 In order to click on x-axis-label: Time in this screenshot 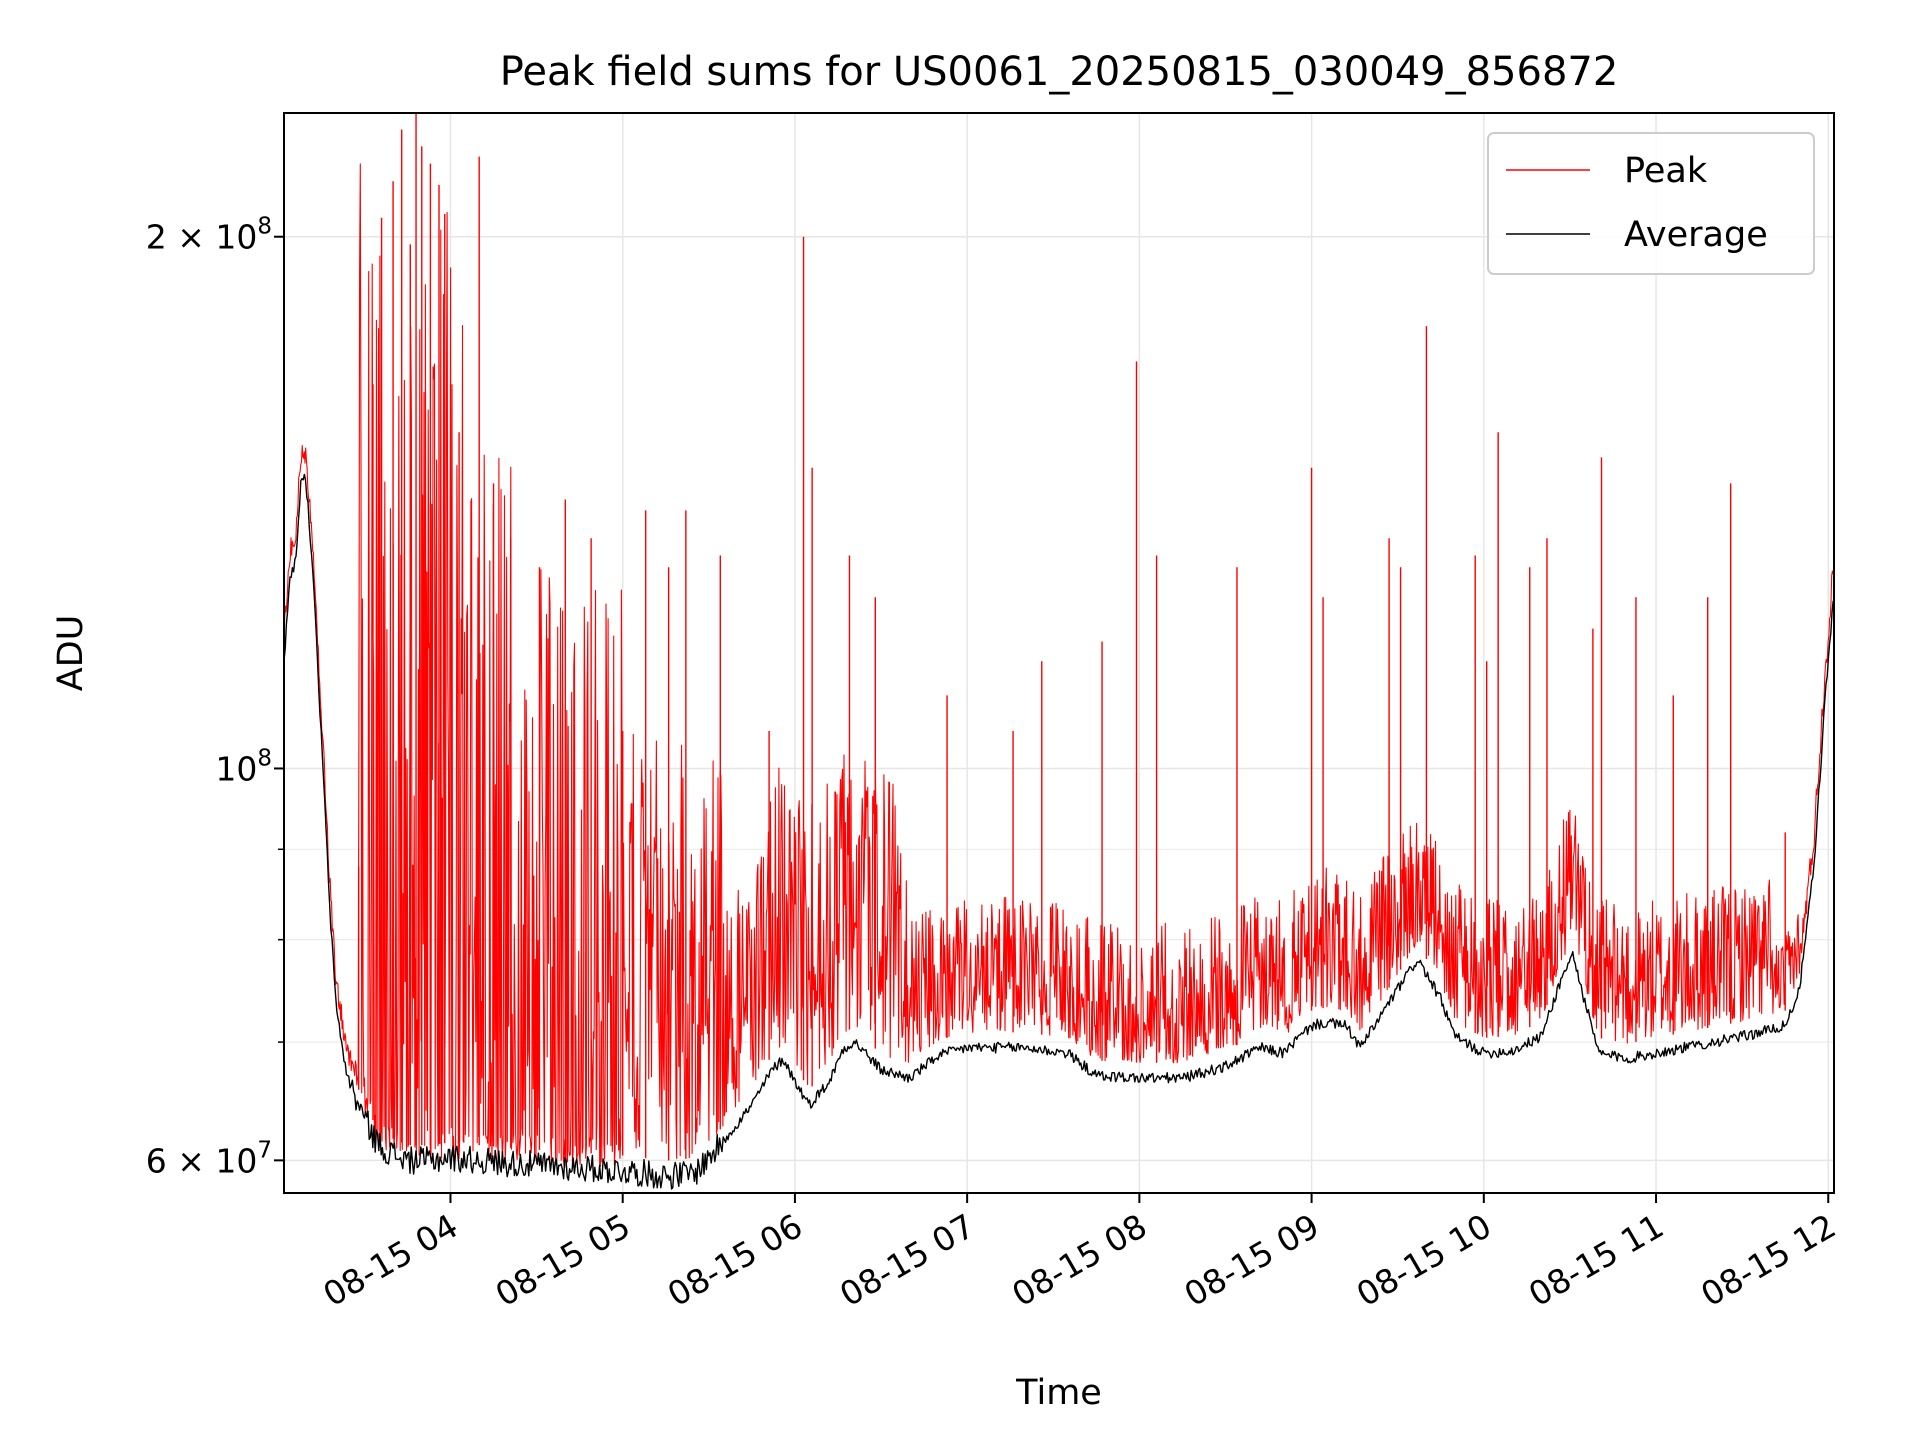, I will do `click(1058, 1393)`.